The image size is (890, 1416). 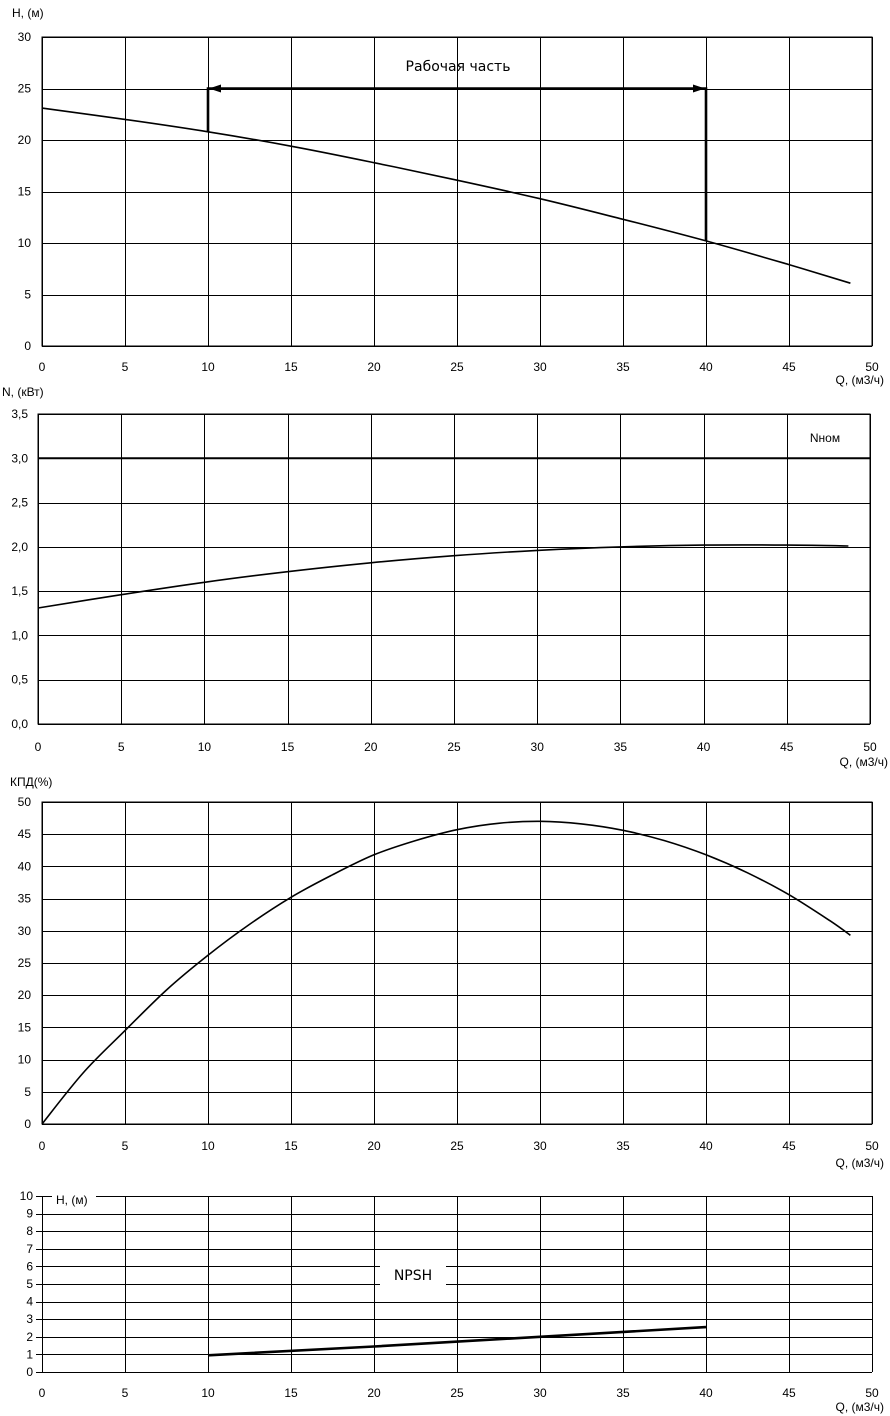 What do you see at coordinates (29, 1302) in the screenshot?
I see `y-tick-label: 4` at bounding box center [29, 1302].